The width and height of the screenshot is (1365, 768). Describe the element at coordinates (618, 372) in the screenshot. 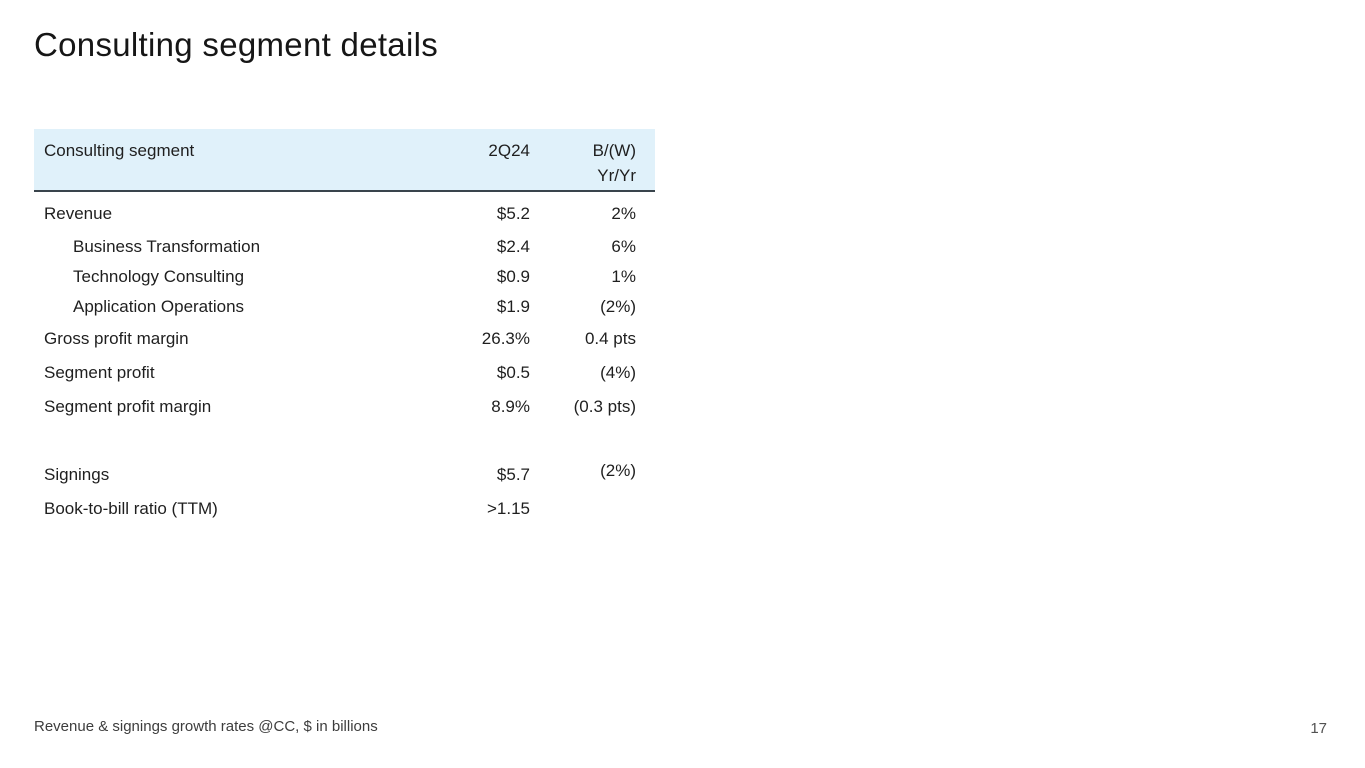

I see `row-change: (4%)` at that location.